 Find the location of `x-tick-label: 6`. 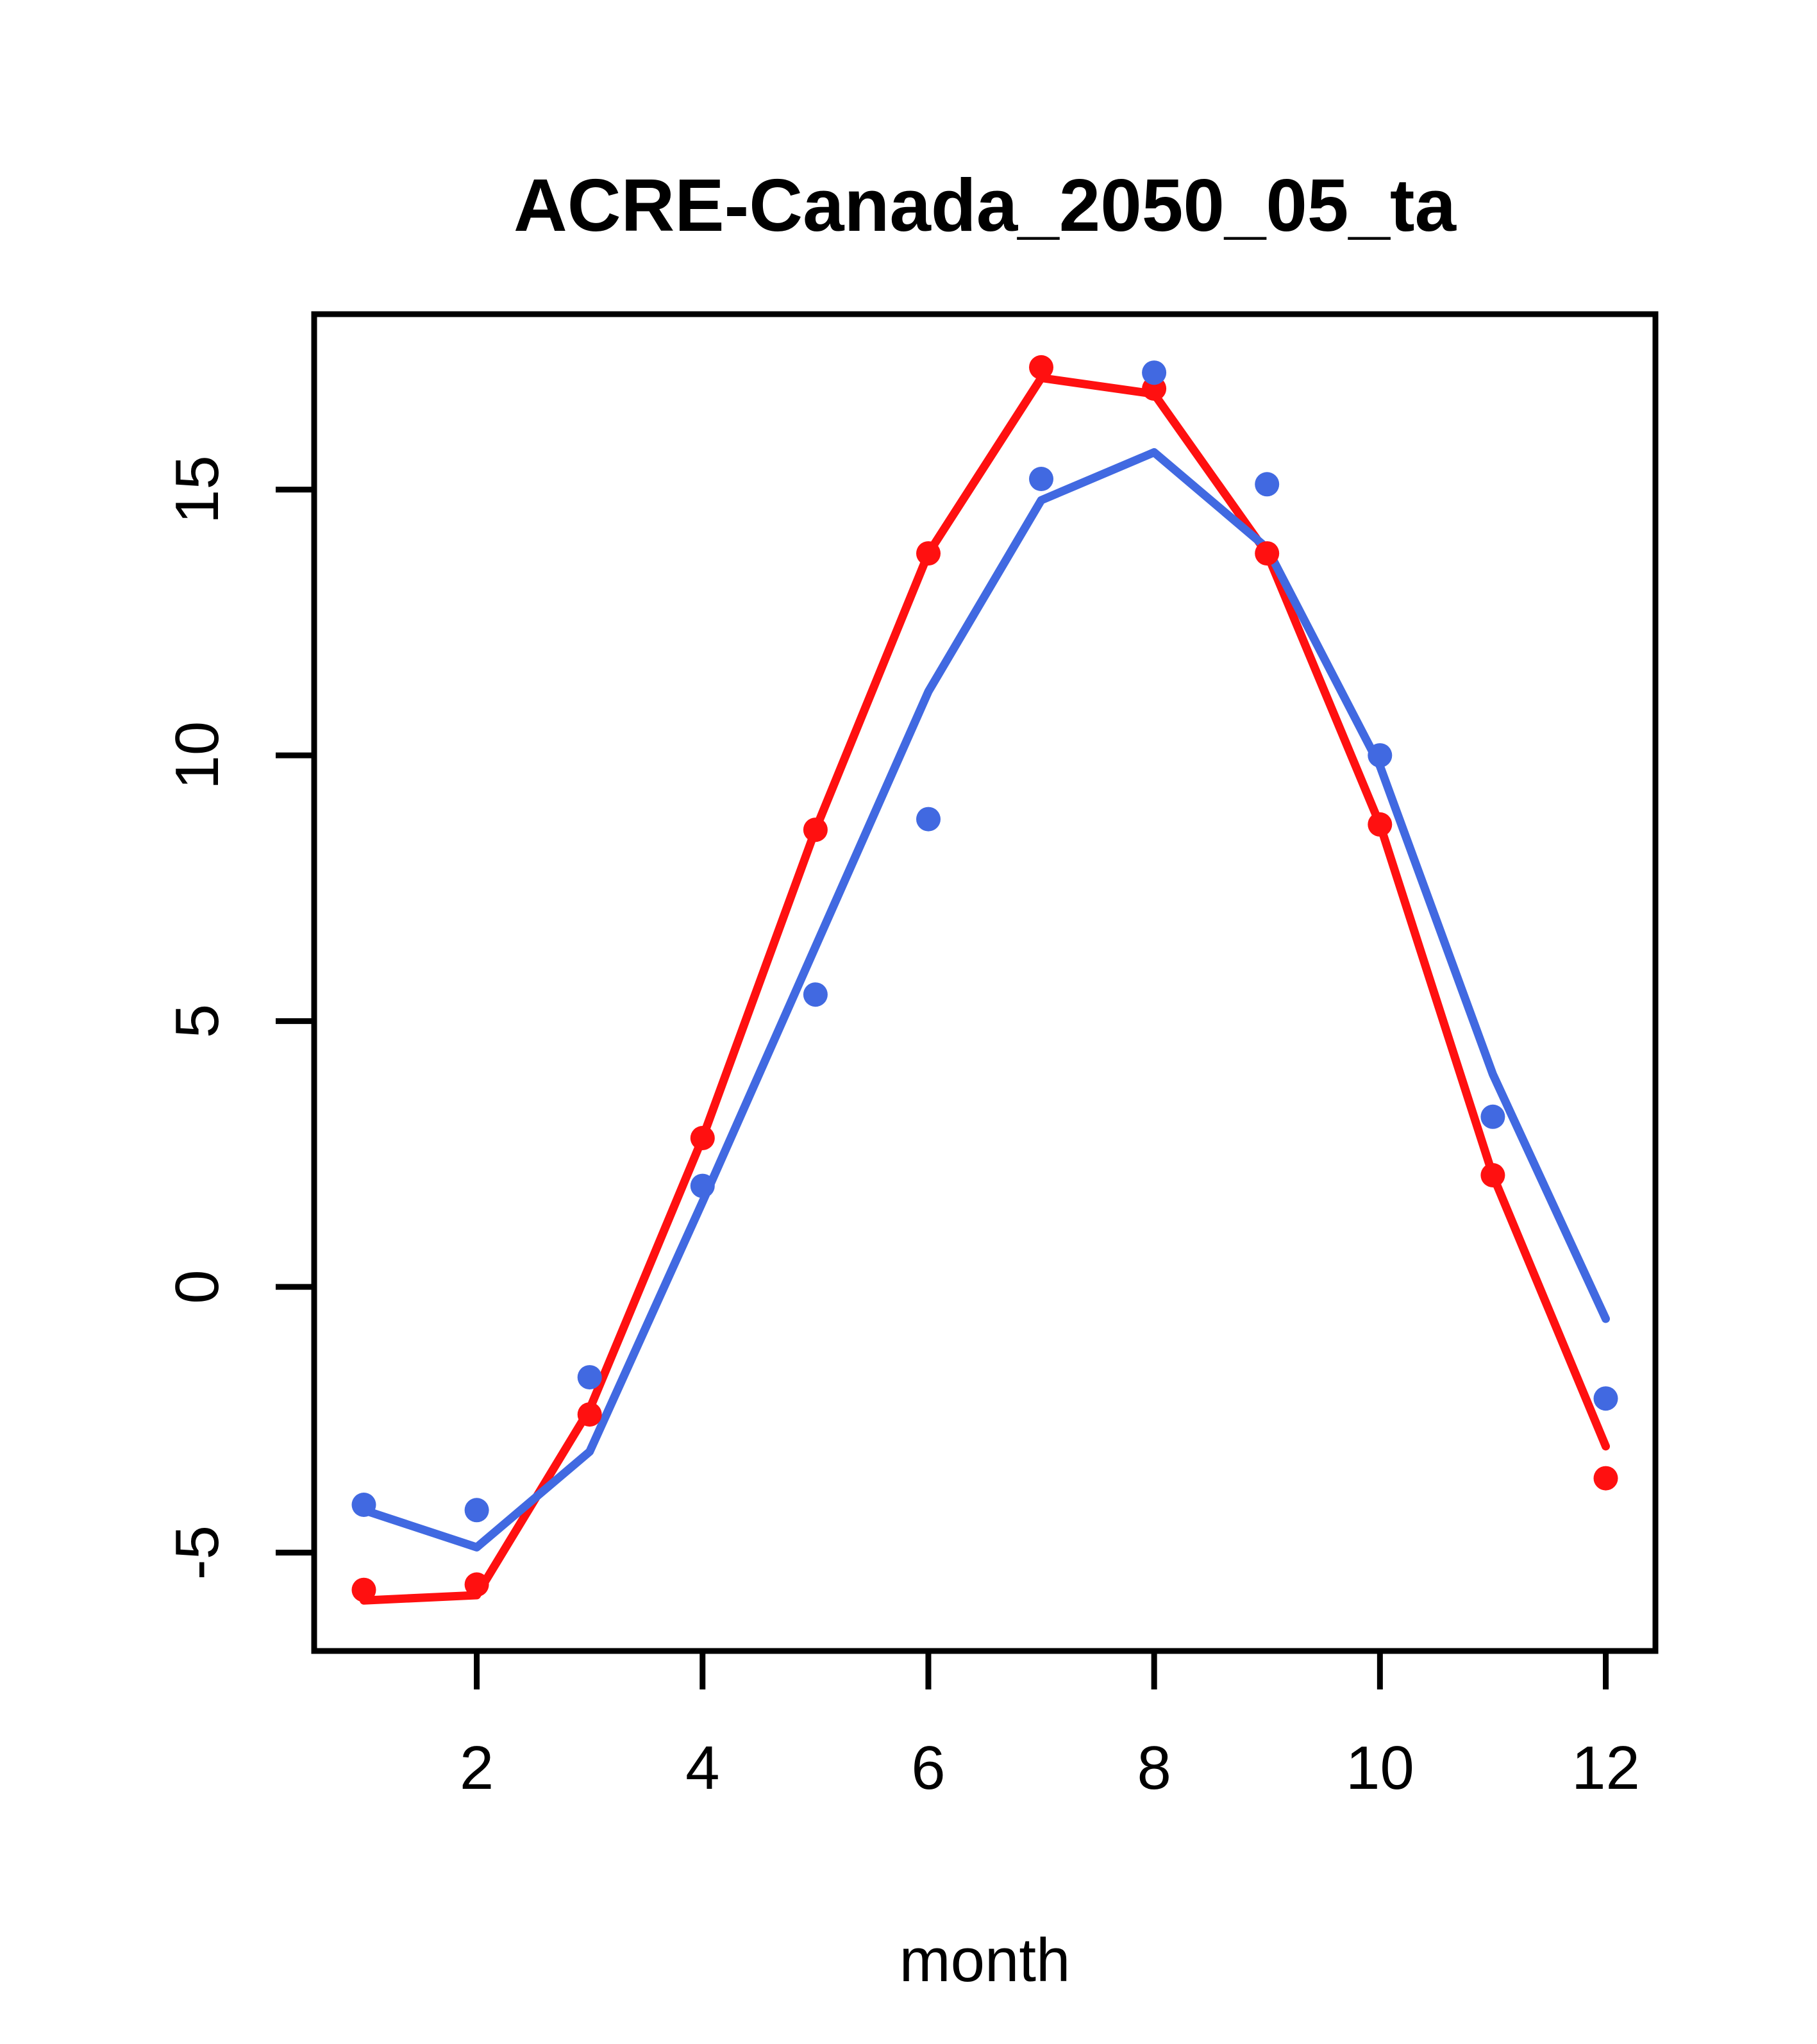

x-tick-label: 6 is located at coordinates (928, 1768).